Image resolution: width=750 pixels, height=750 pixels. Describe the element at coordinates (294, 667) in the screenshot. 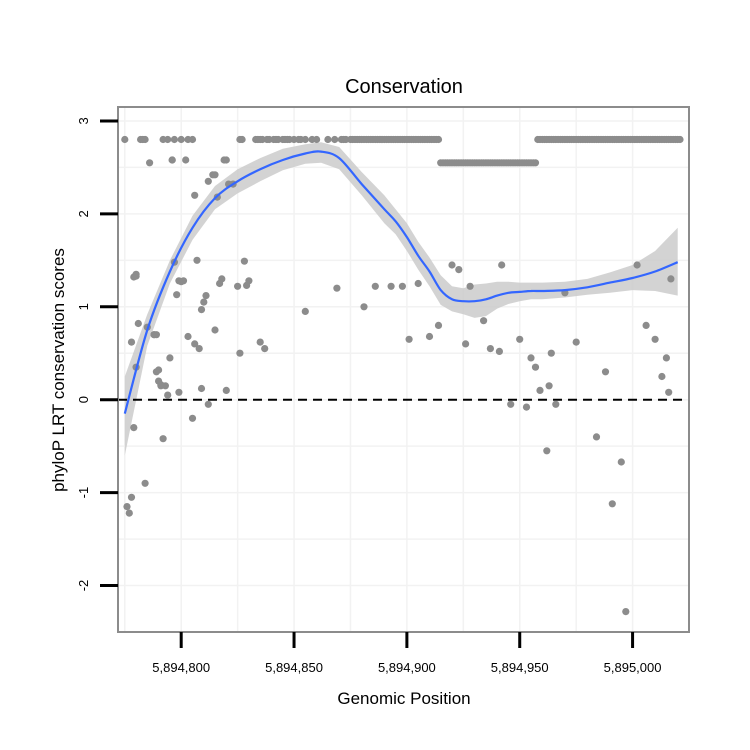

I see `x-tick-label: 5,894,850` at that location.